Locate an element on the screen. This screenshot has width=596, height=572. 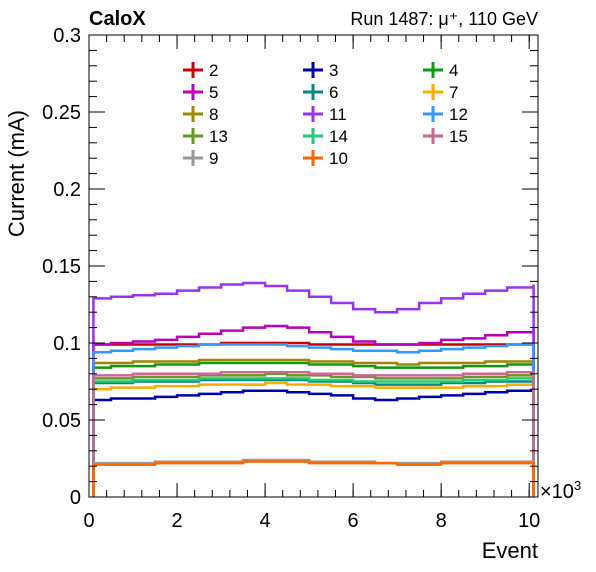
legend-label: 12 is located at coordinates (458, 114).